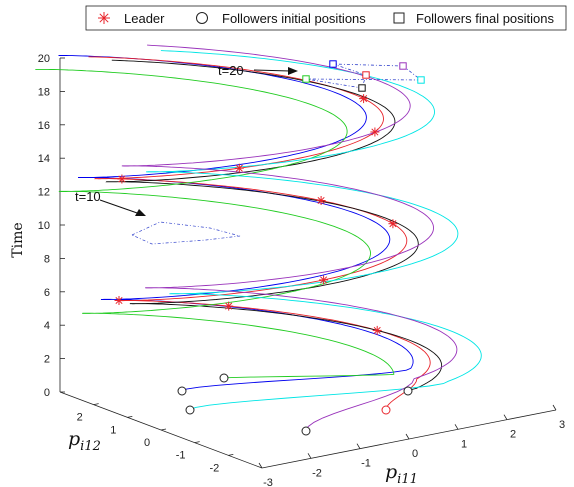 The height and width of the screenshot is (487, 574). I want to click on z-tick-label: 2, so click(47, 360).